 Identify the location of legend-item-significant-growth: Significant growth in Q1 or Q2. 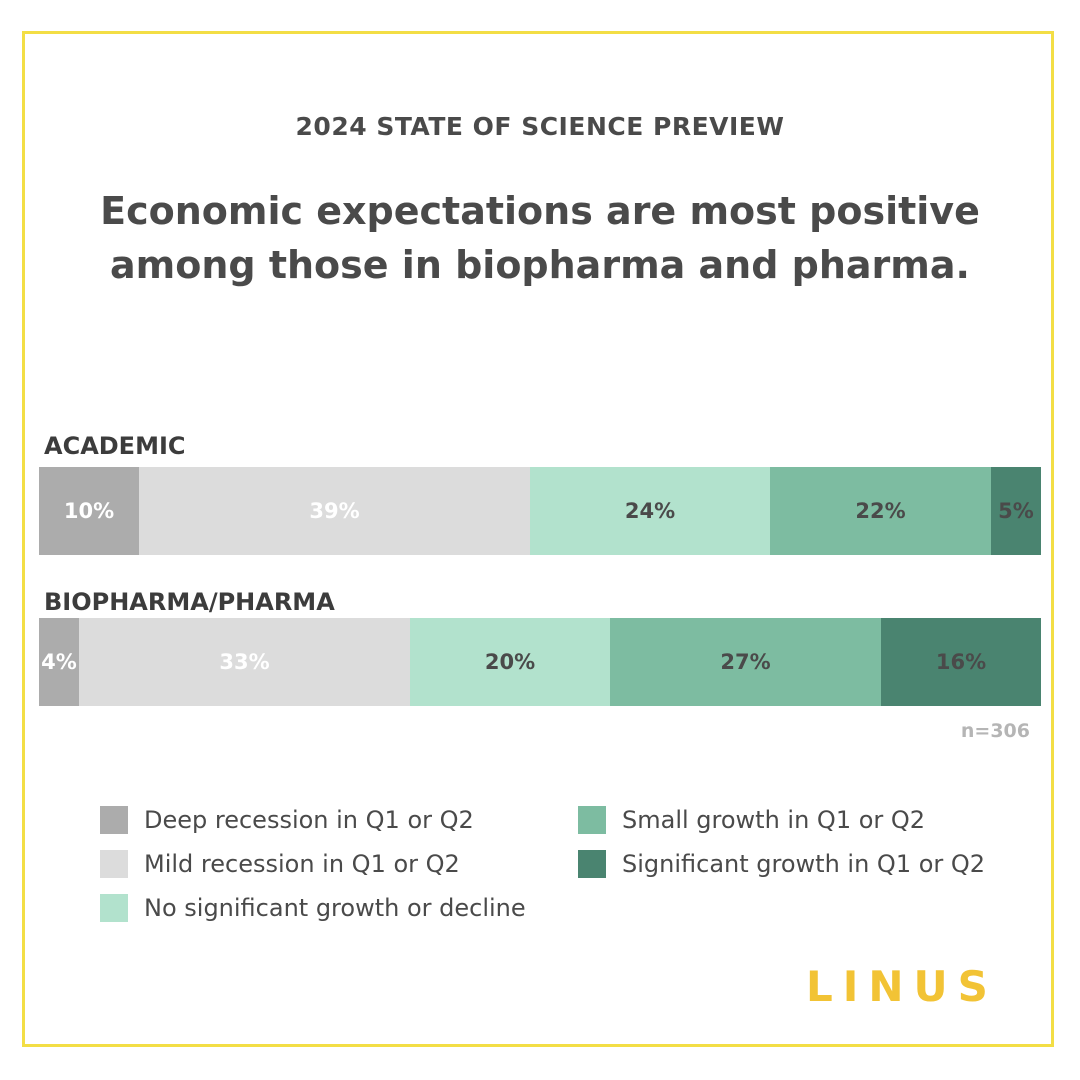
(781, 864).